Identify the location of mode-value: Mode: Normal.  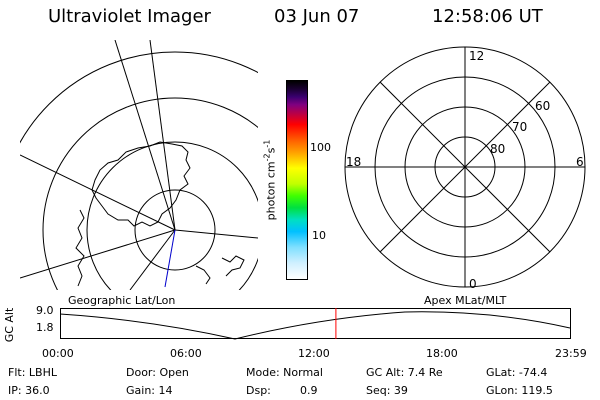
(284, 372).